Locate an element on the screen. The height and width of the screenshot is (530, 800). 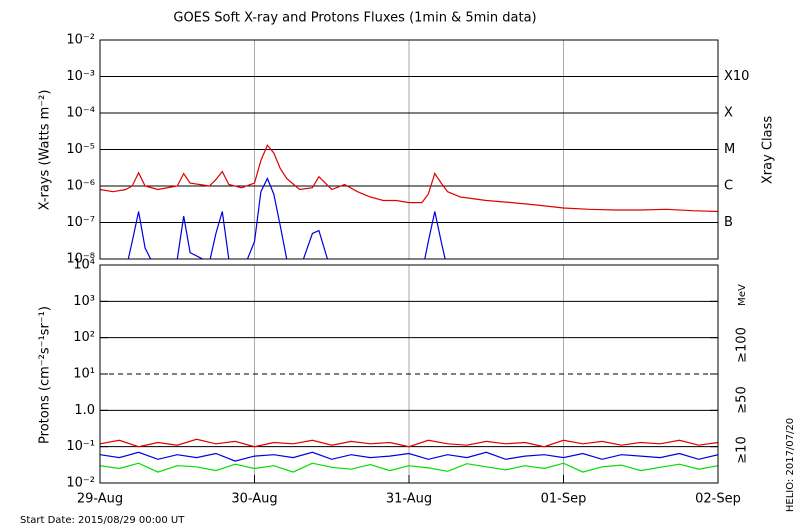
y2-tick-label: C is located at coordinates (728, 186).